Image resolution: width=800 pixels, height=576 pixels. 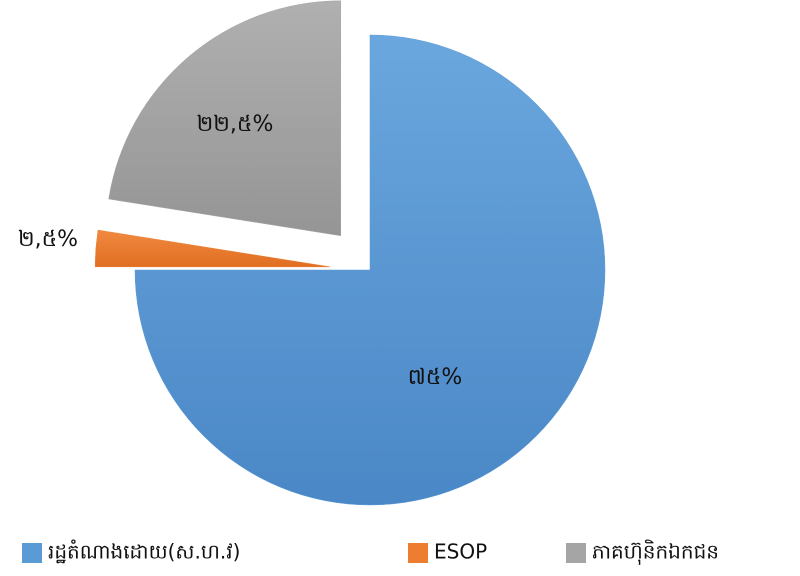 What do you see at coordinates (48, 239) in the screenshot?
I see `data-label: ២,៥%` at bounding box center [48, 239].